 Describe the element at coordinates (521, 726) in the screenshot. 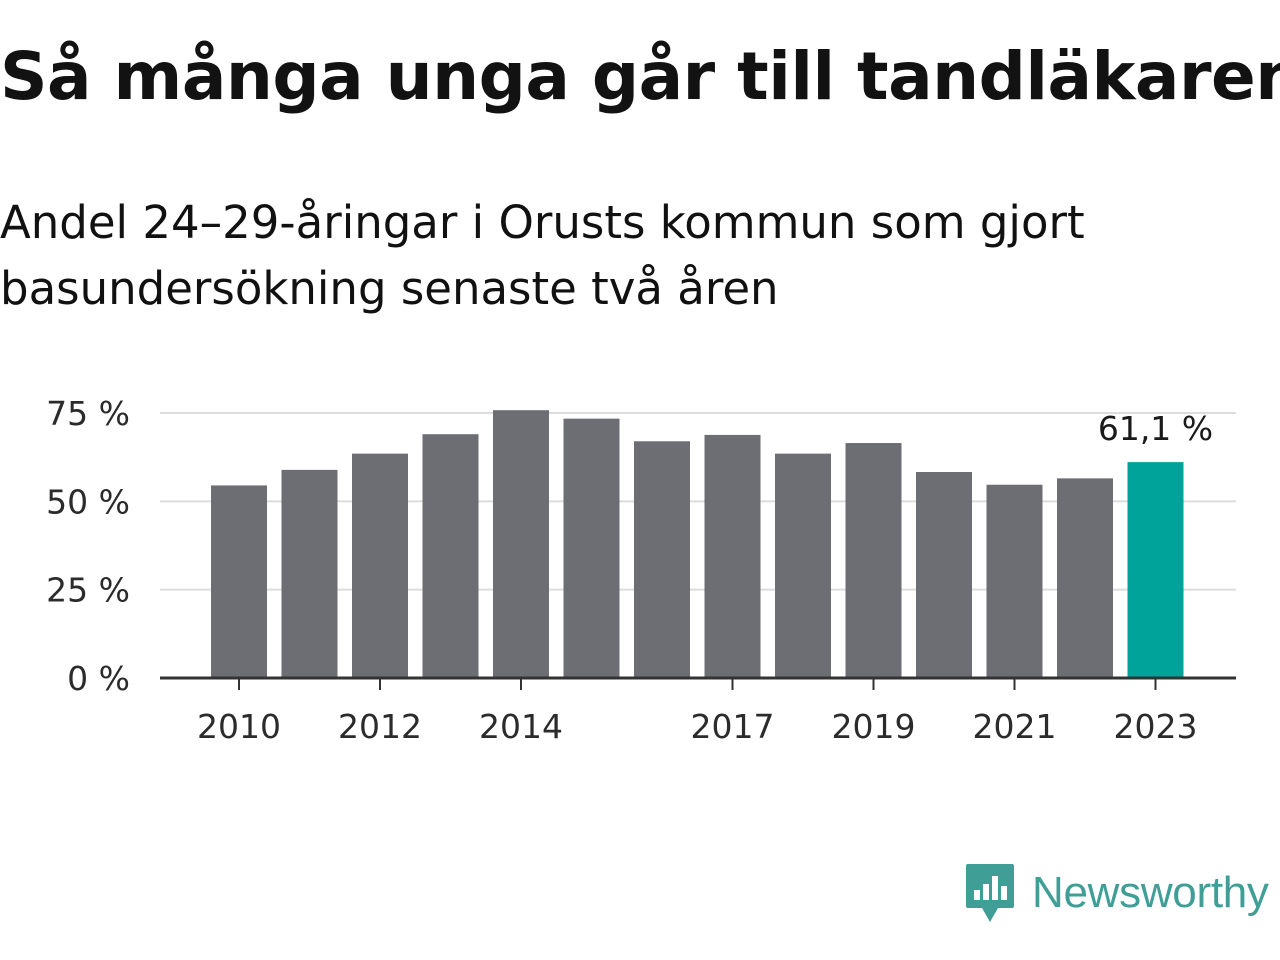

I see `x-tick-label: 2014` at that location.